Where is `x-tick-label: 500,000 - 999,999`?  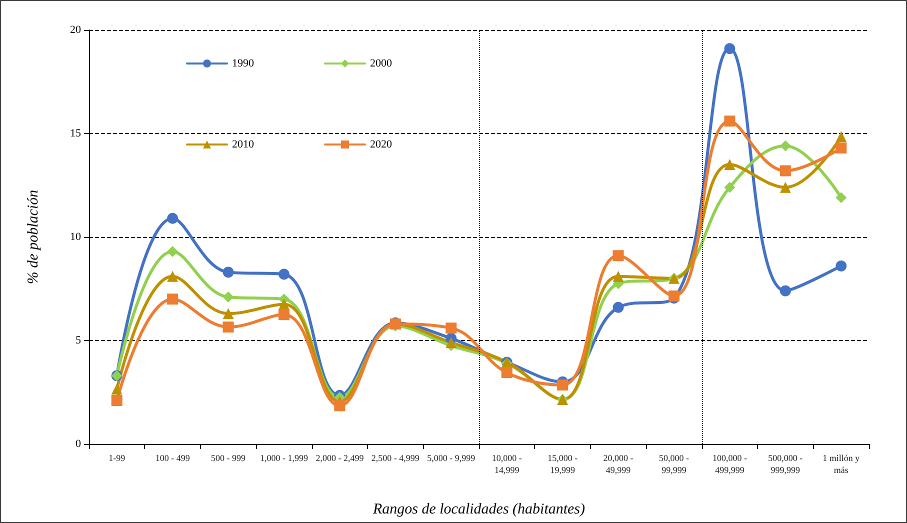
x-tick-label: 500,000 - 999,999 is located at coordinates (785, 464).